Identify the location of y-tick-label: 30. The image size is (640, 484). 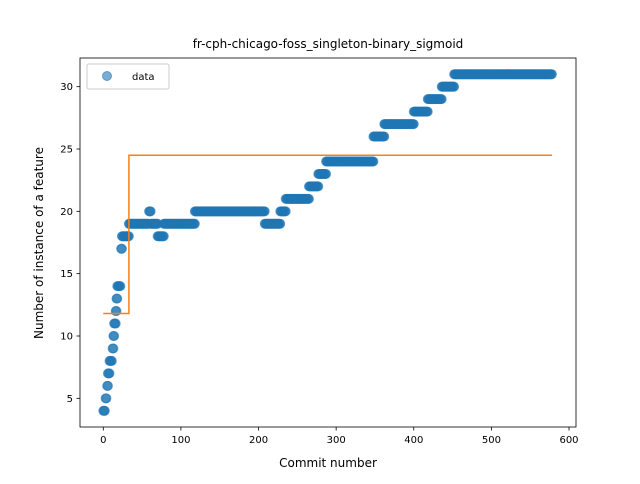
(66, 87).